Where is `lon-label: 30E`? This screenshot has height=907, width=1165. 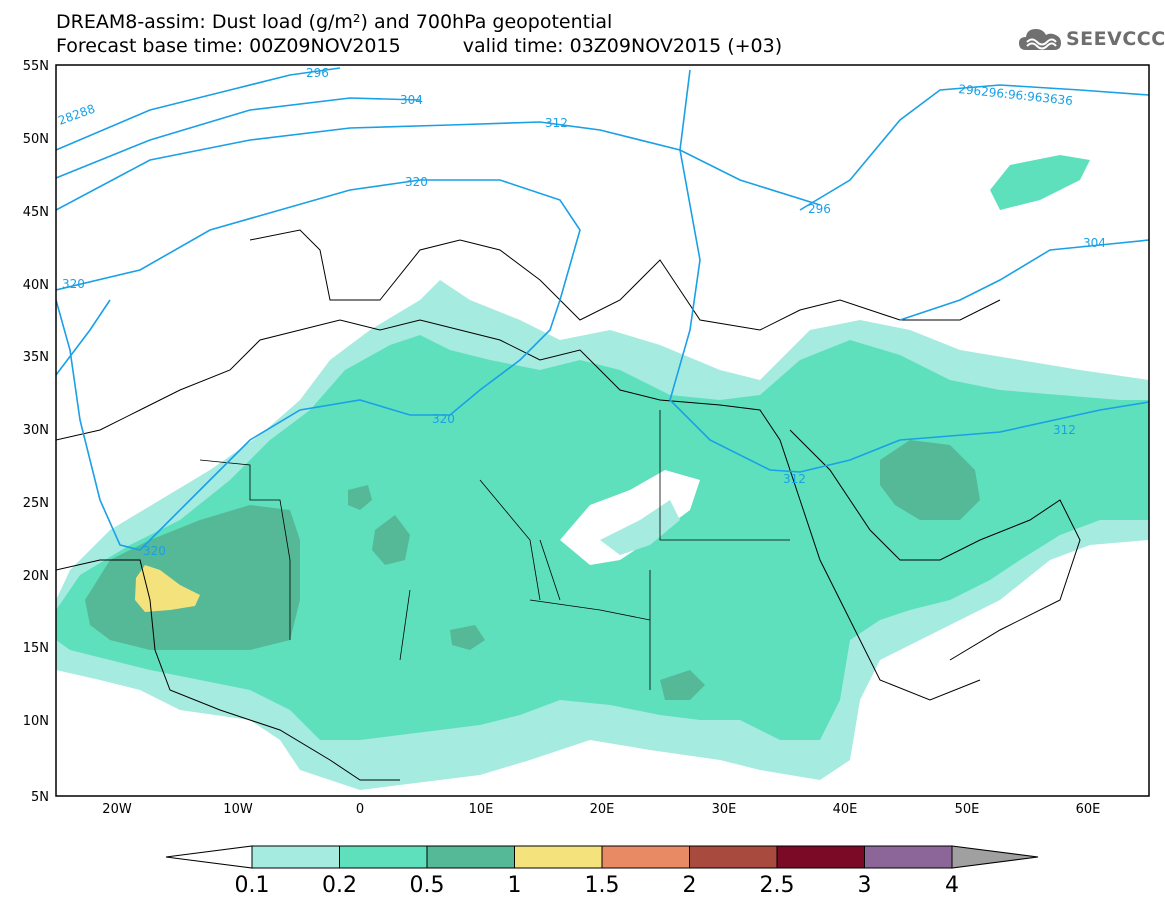
lon-label: 30E is located at coordinates (724, 809).